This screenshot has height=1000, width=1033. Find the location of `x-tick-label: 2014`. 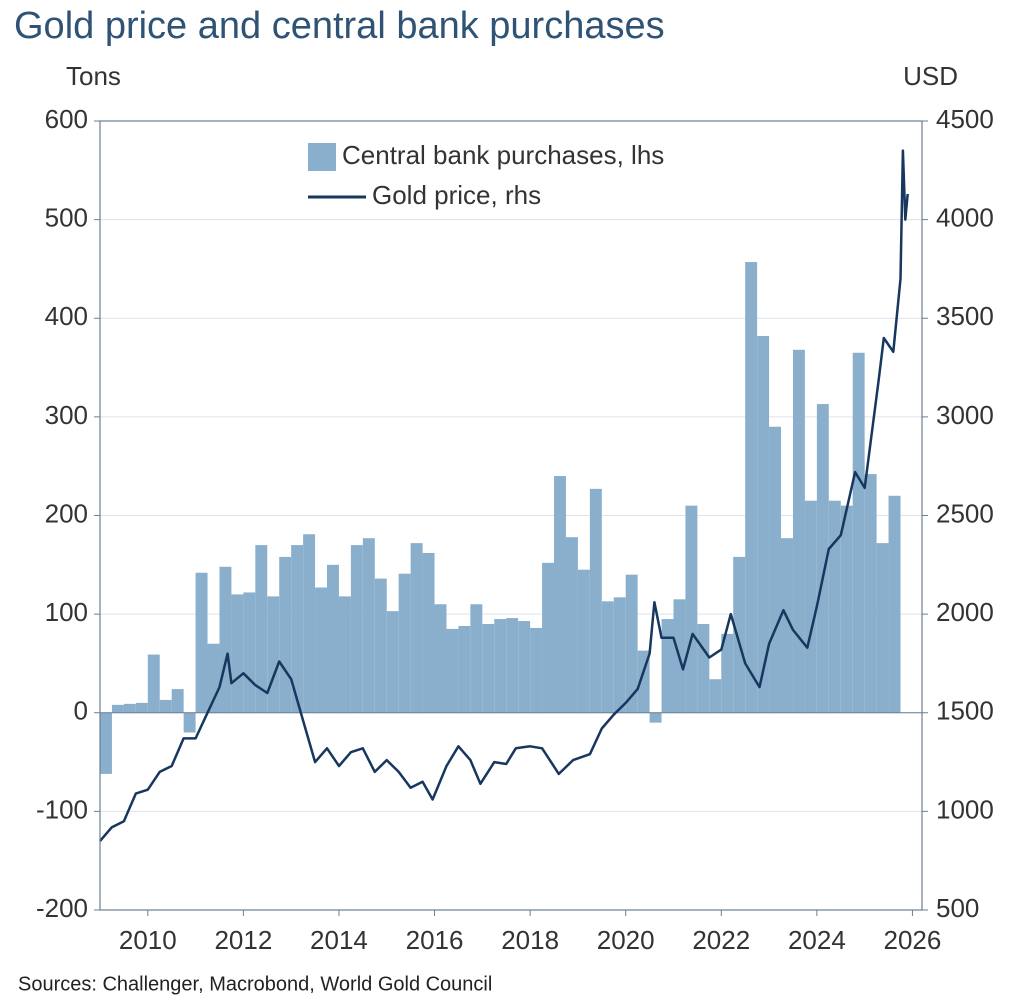

x-tick-label: 2014 is located at coordinates (339, 940).